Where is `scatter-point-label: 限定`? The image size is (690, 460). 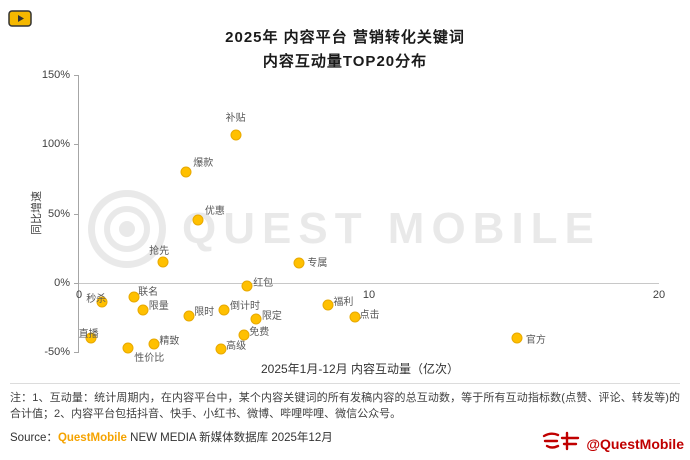 scatter-point-label: 限定 is located at coordinates (271, 316).